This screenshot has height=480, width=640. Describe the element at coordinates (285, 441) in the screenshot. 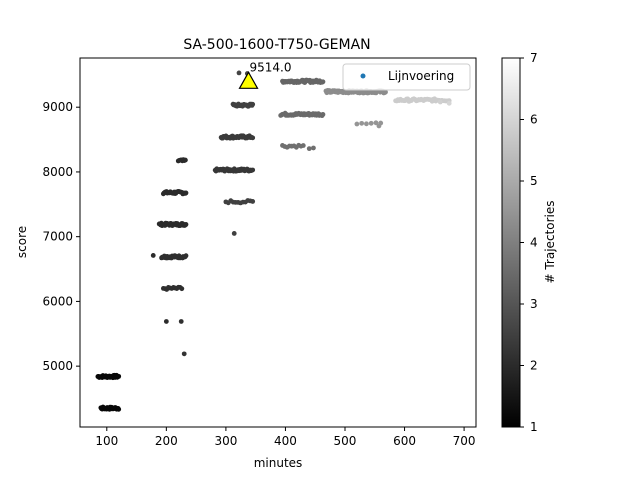

I see `x-tick-label: 400` at that location.